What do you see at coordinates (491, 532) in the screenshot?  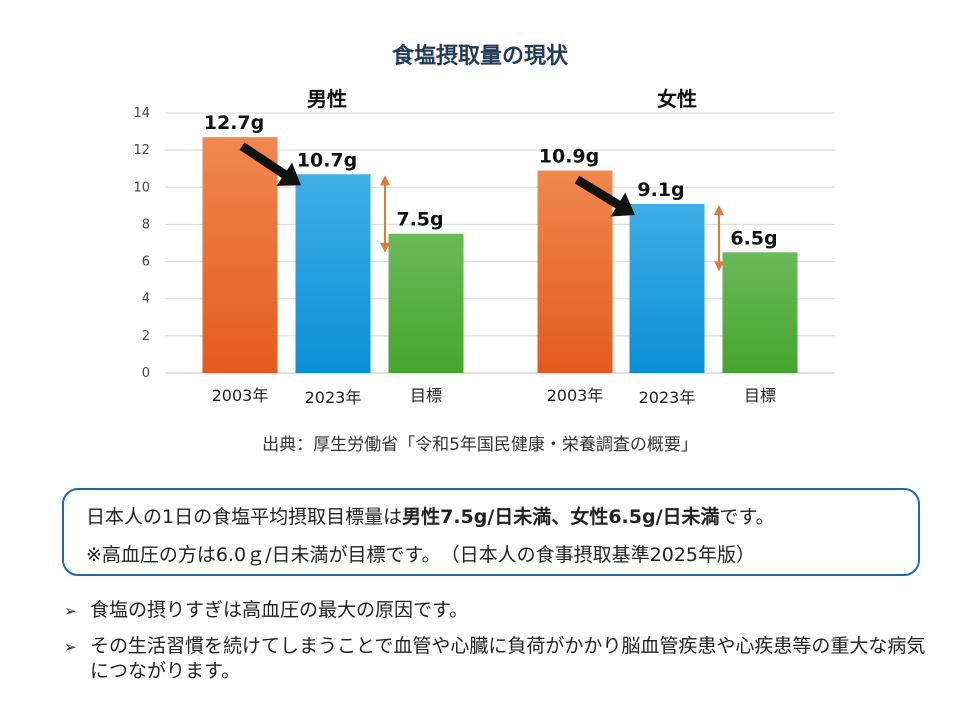 I see `info-box` at bounding box center [491, 532].